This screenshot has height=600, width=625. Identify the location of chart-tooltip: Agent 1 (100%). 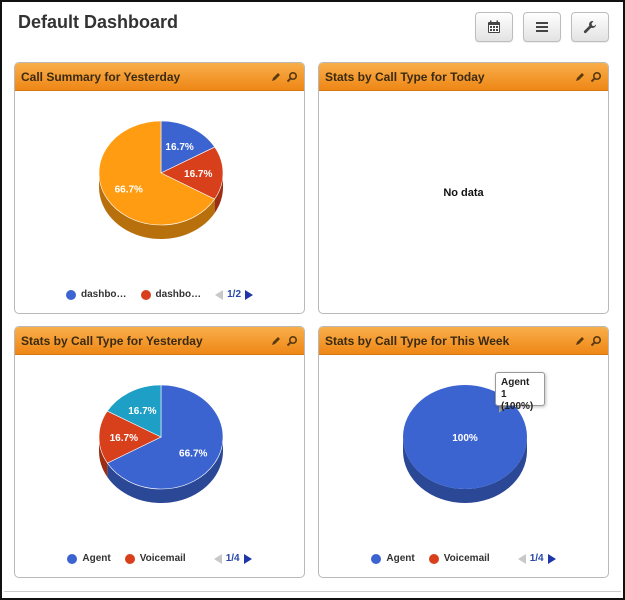
(520, 392).